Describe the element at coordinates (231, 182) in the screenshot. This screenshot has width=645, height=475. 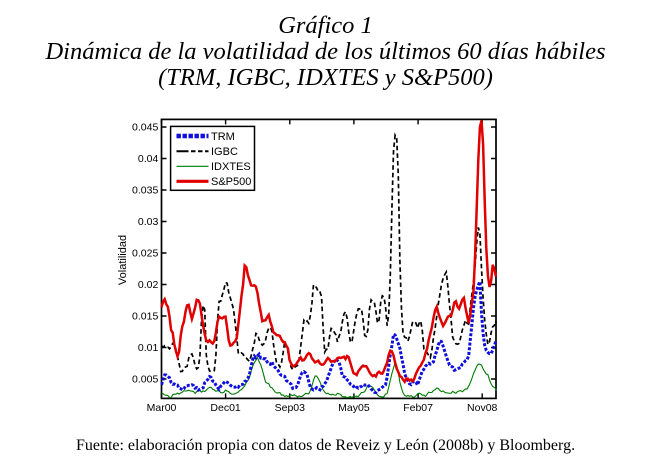
I see `svg-text: S&P500` at that location.